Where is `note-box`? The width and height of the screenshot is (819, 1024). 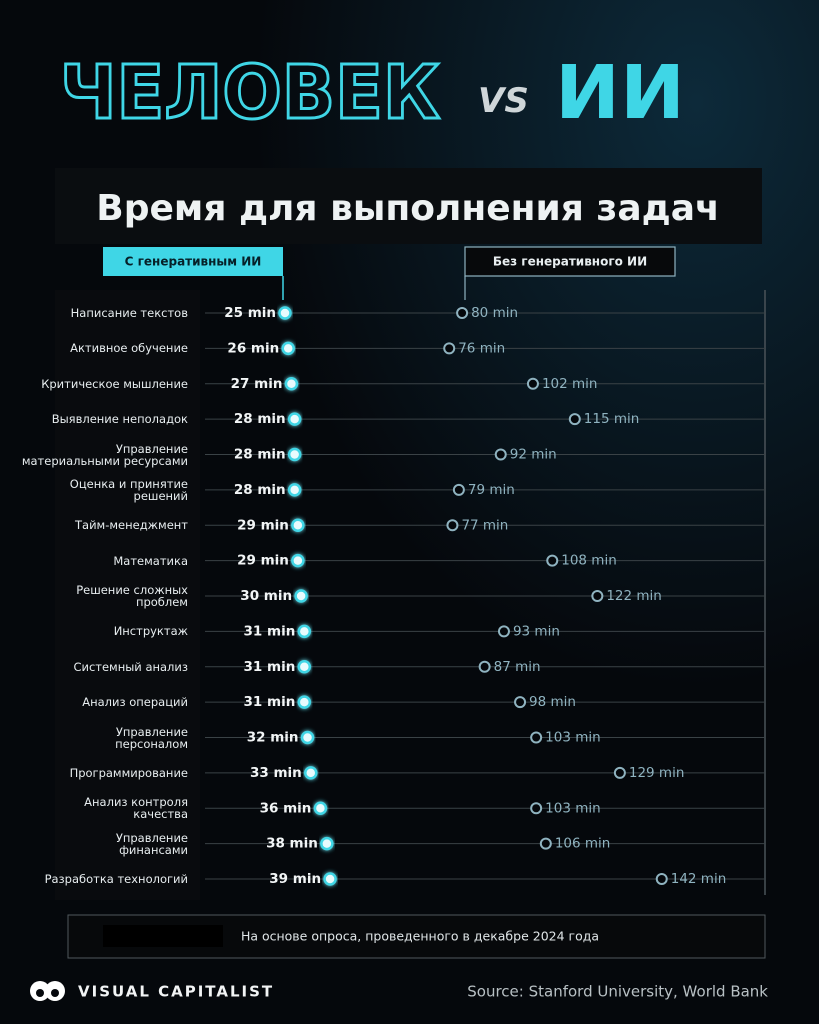 note-box is located at coordinates (416, 936).